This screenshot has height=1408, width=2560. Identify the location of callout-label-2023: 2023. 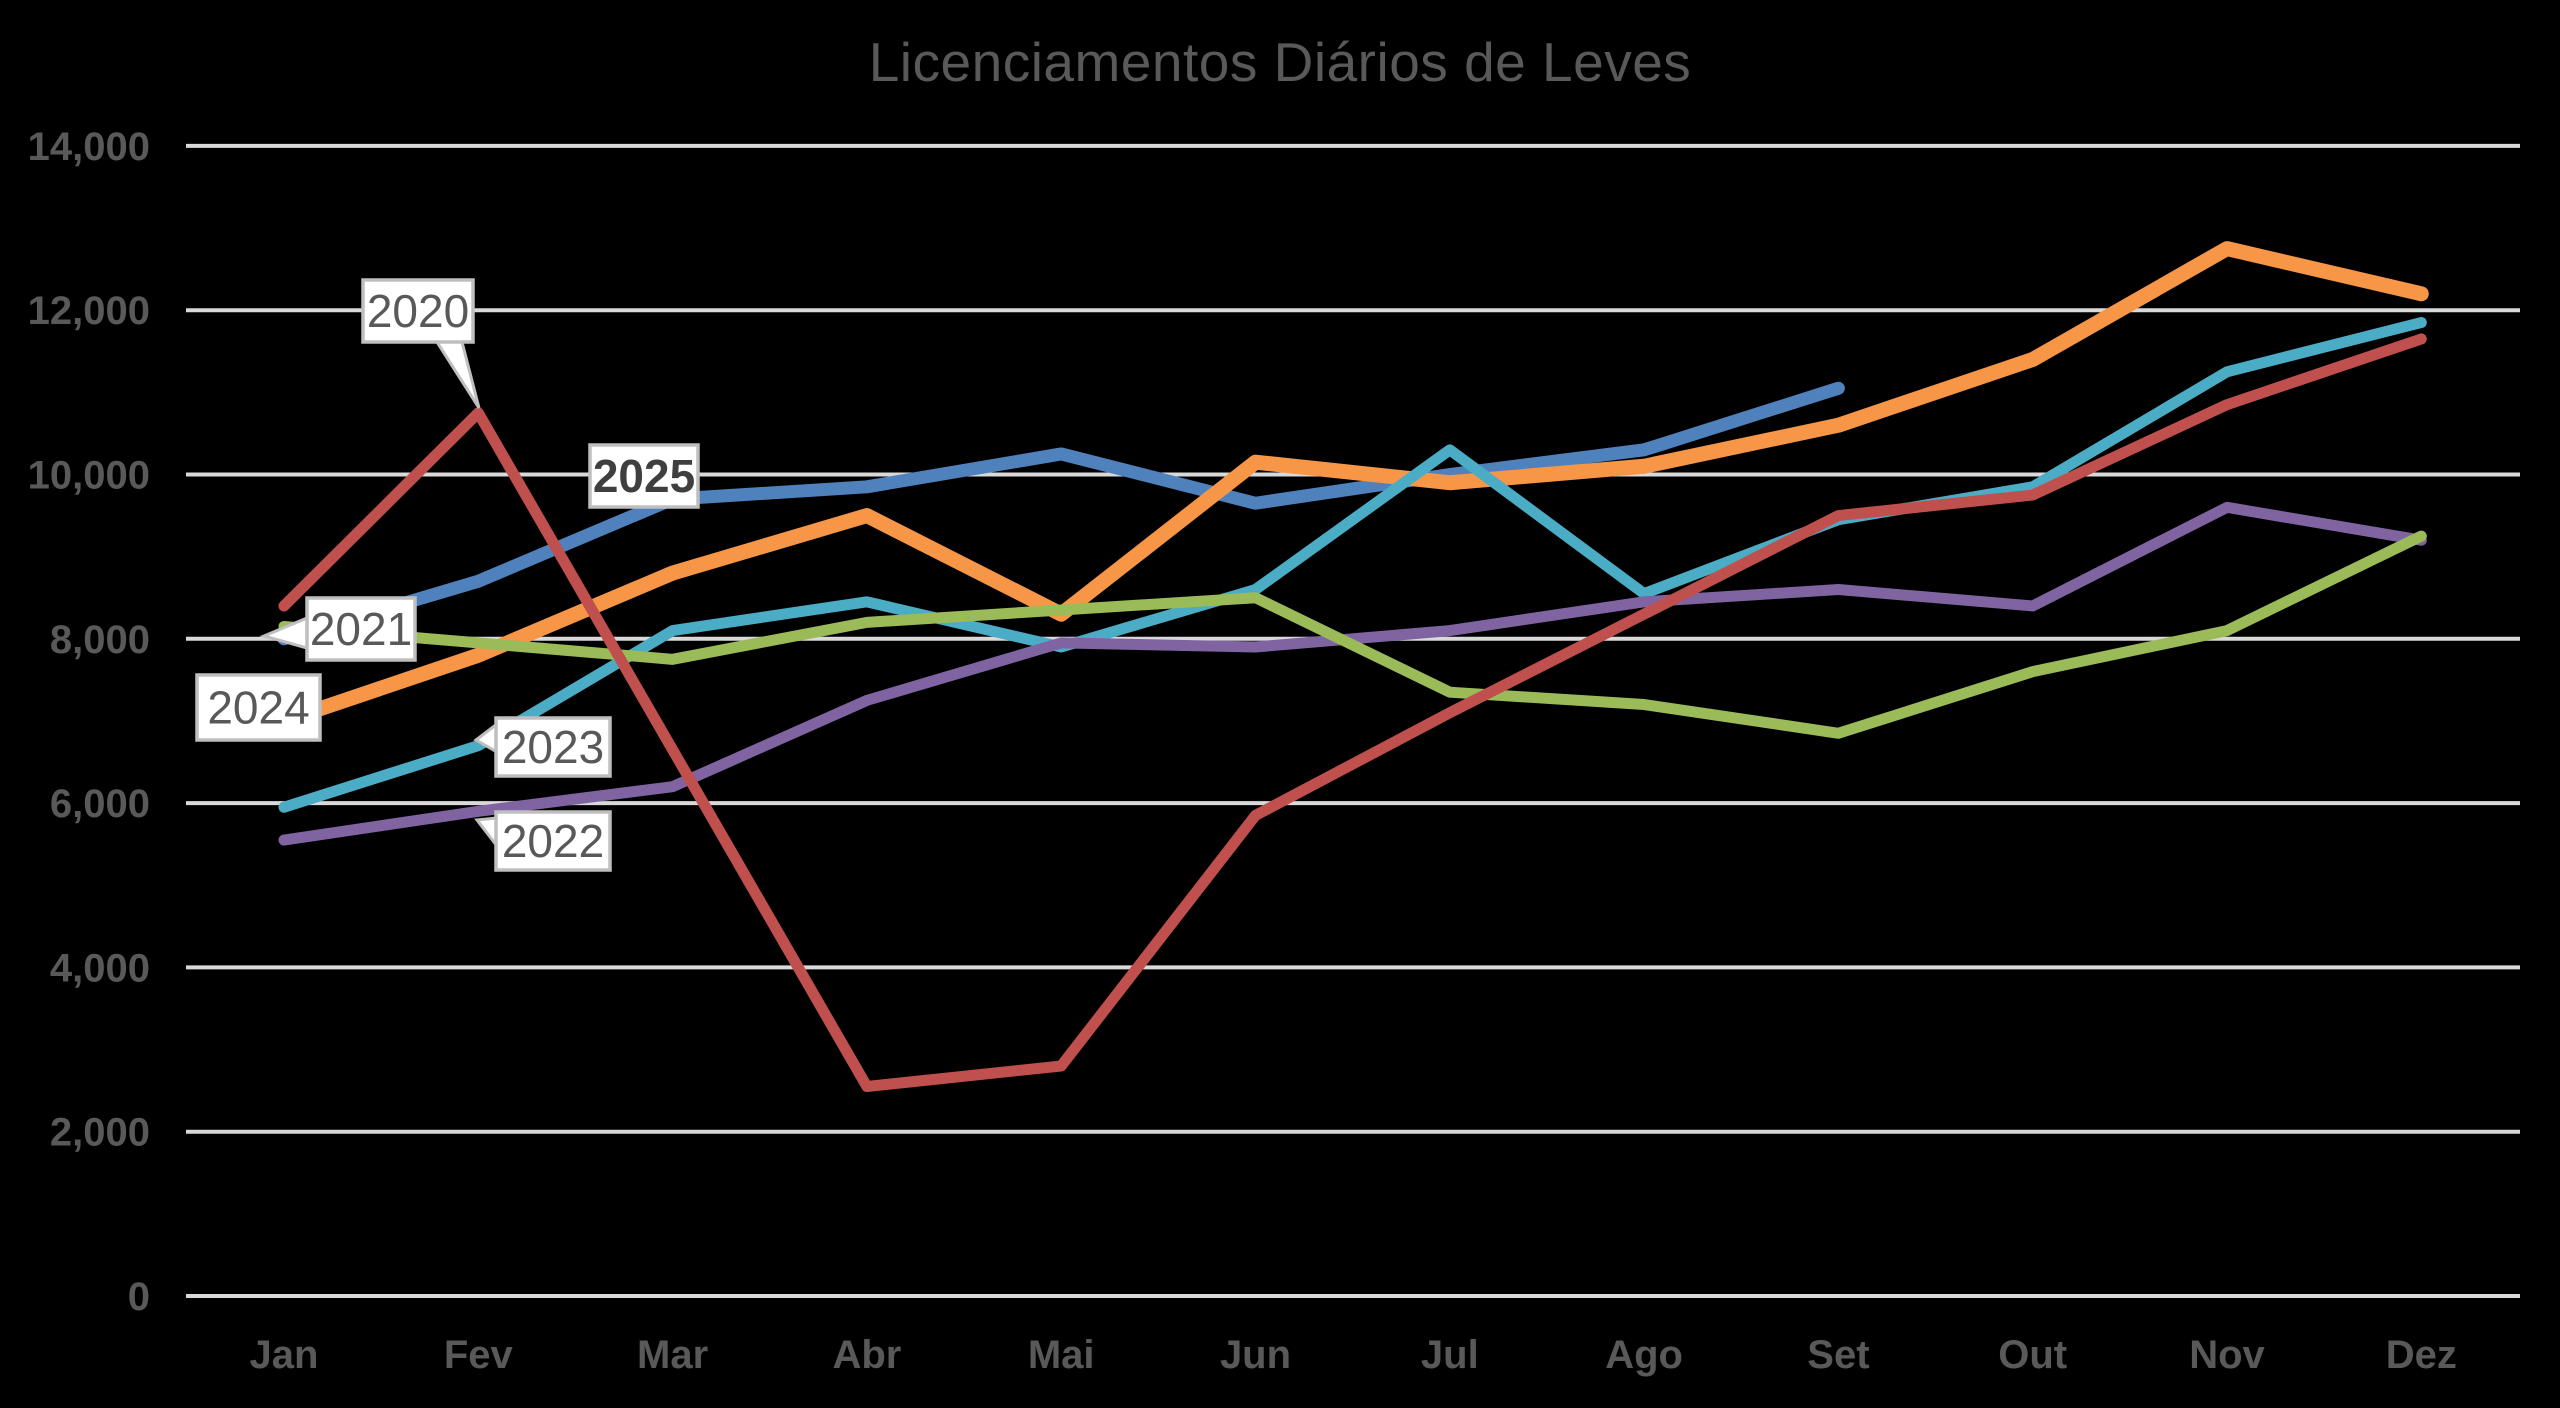
(553, 747).